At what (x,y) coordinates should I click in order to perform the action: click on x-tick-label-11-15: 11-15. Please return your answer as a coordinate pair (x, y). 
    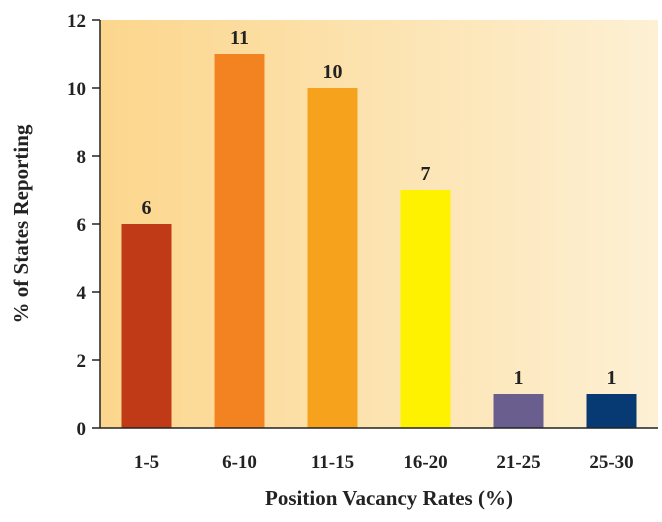
    Looking at the image, I should click on (332, 462).